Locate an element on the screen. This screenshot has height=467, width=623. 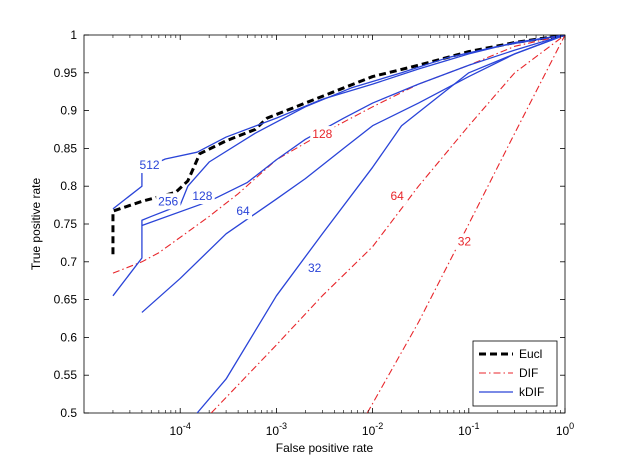
y-tick-label: 0.6 is located at coordinates (68, 337).